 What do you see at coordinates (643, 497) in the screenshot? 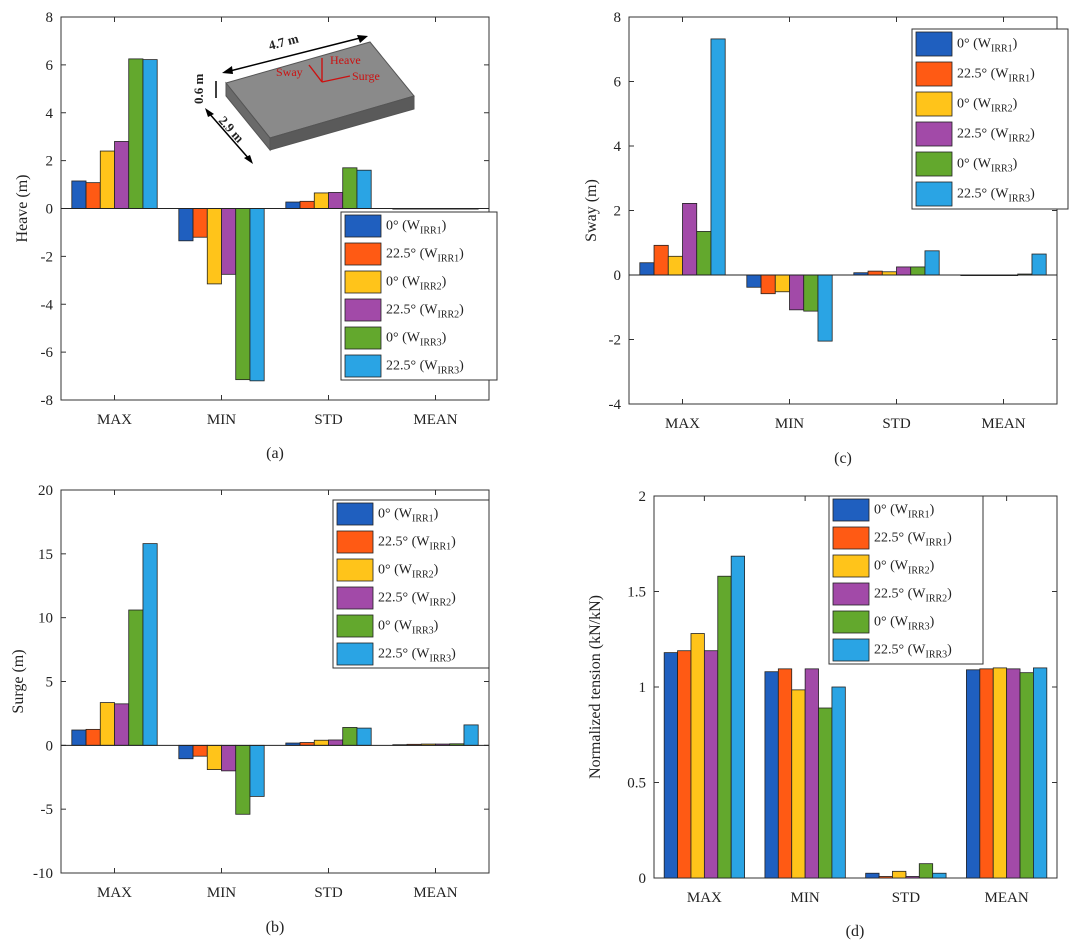
I see `y-tick-label: 2` at bounding box center [643, 497].